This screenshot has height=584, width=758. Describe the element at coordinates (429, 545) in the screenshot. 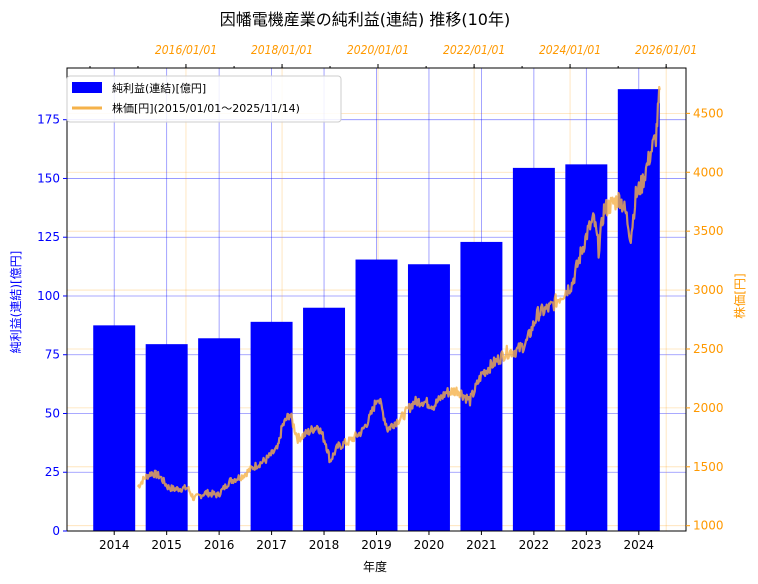

I see `x-tick-label: 2020` at that location.